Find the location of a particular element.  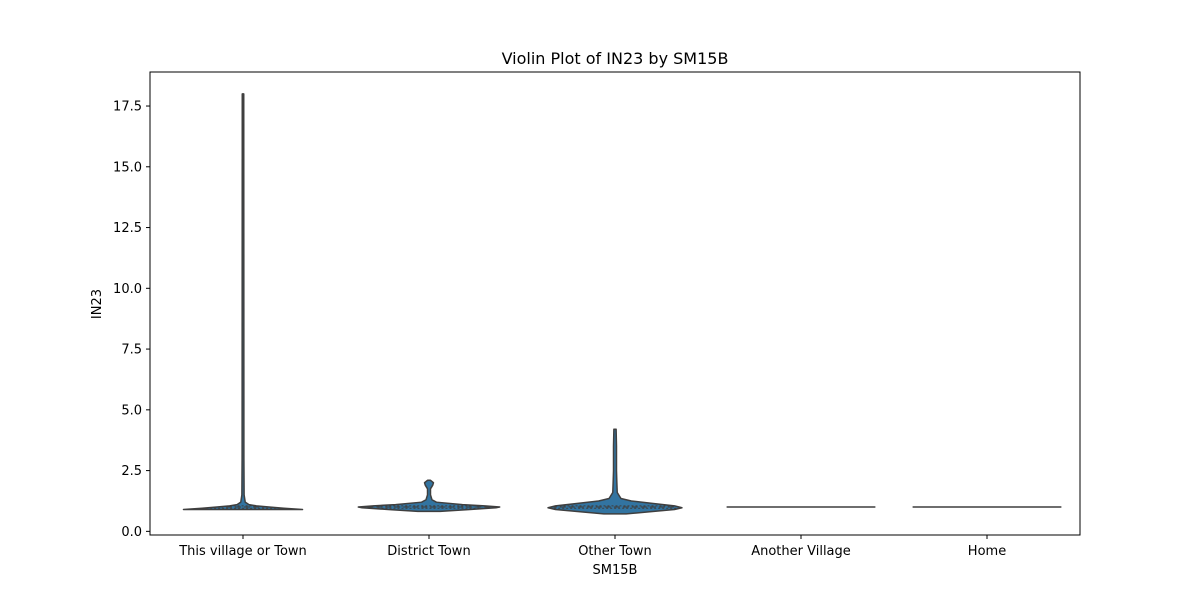

y-tick-label: 15.0 is located at coordinates (127, 167).